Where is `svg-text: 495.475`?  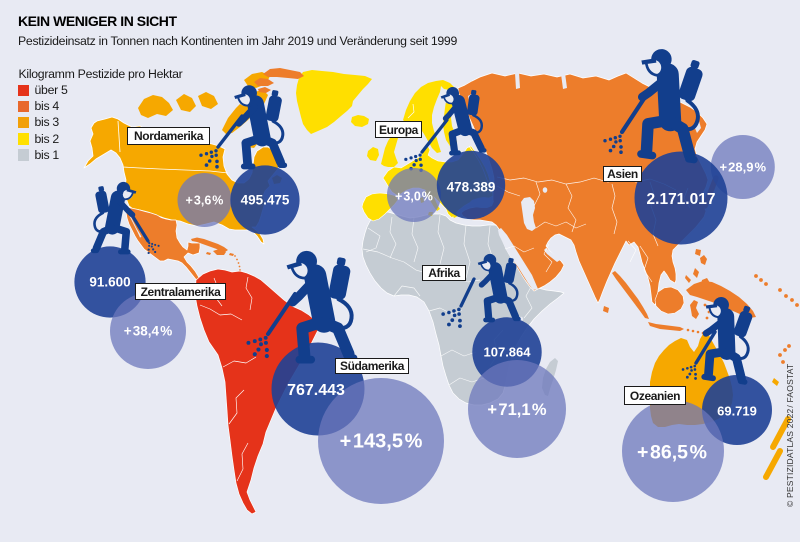 svg-text: 495.475 is located at coordinates (265, 200).